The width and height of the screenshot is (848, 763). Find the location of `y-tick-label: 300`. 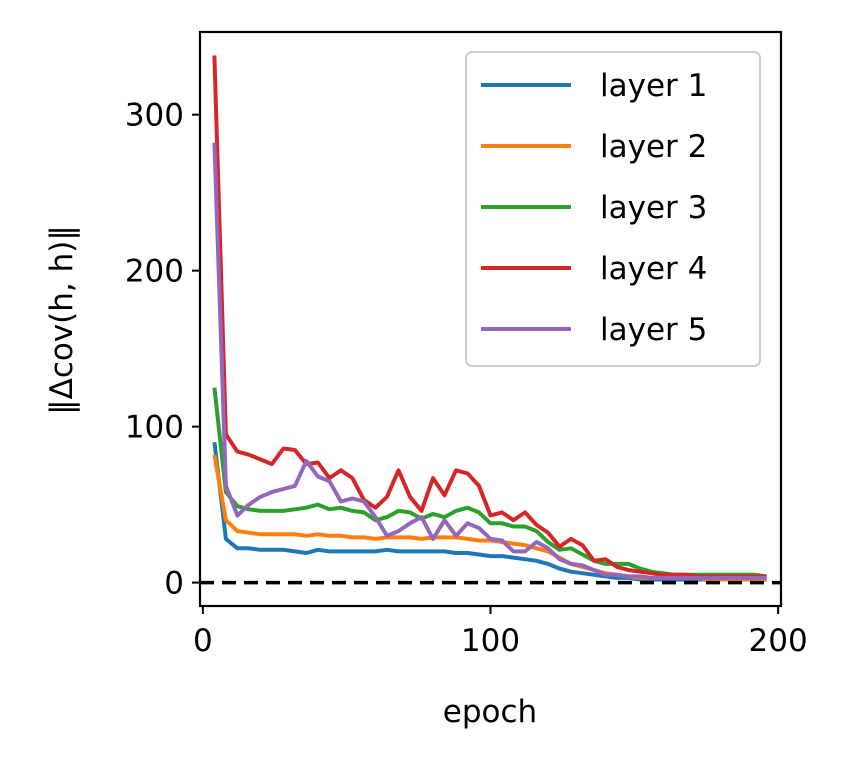

y-tick-label: 300 is located at coordinates (154, 116).